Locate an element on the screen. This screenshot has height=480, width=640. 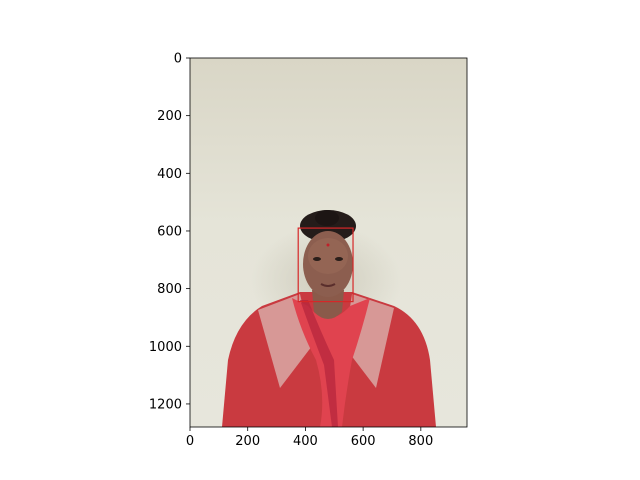
y-tick-label: 0 is located at coordinates (178, 59).